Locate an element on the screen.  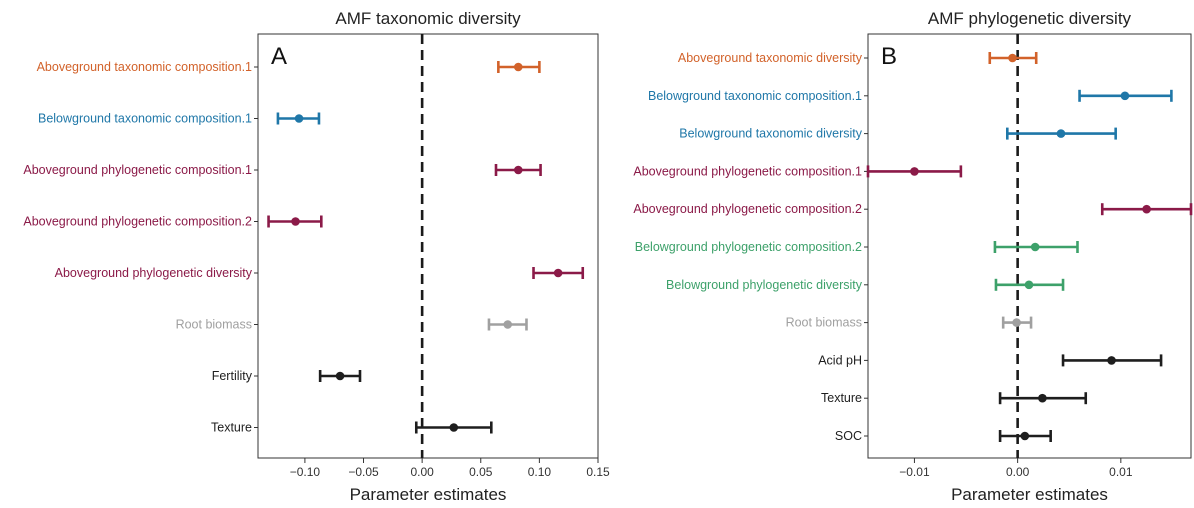
category-label: Aboveground phylogenetic diversity is located at coordinates (154, 273).